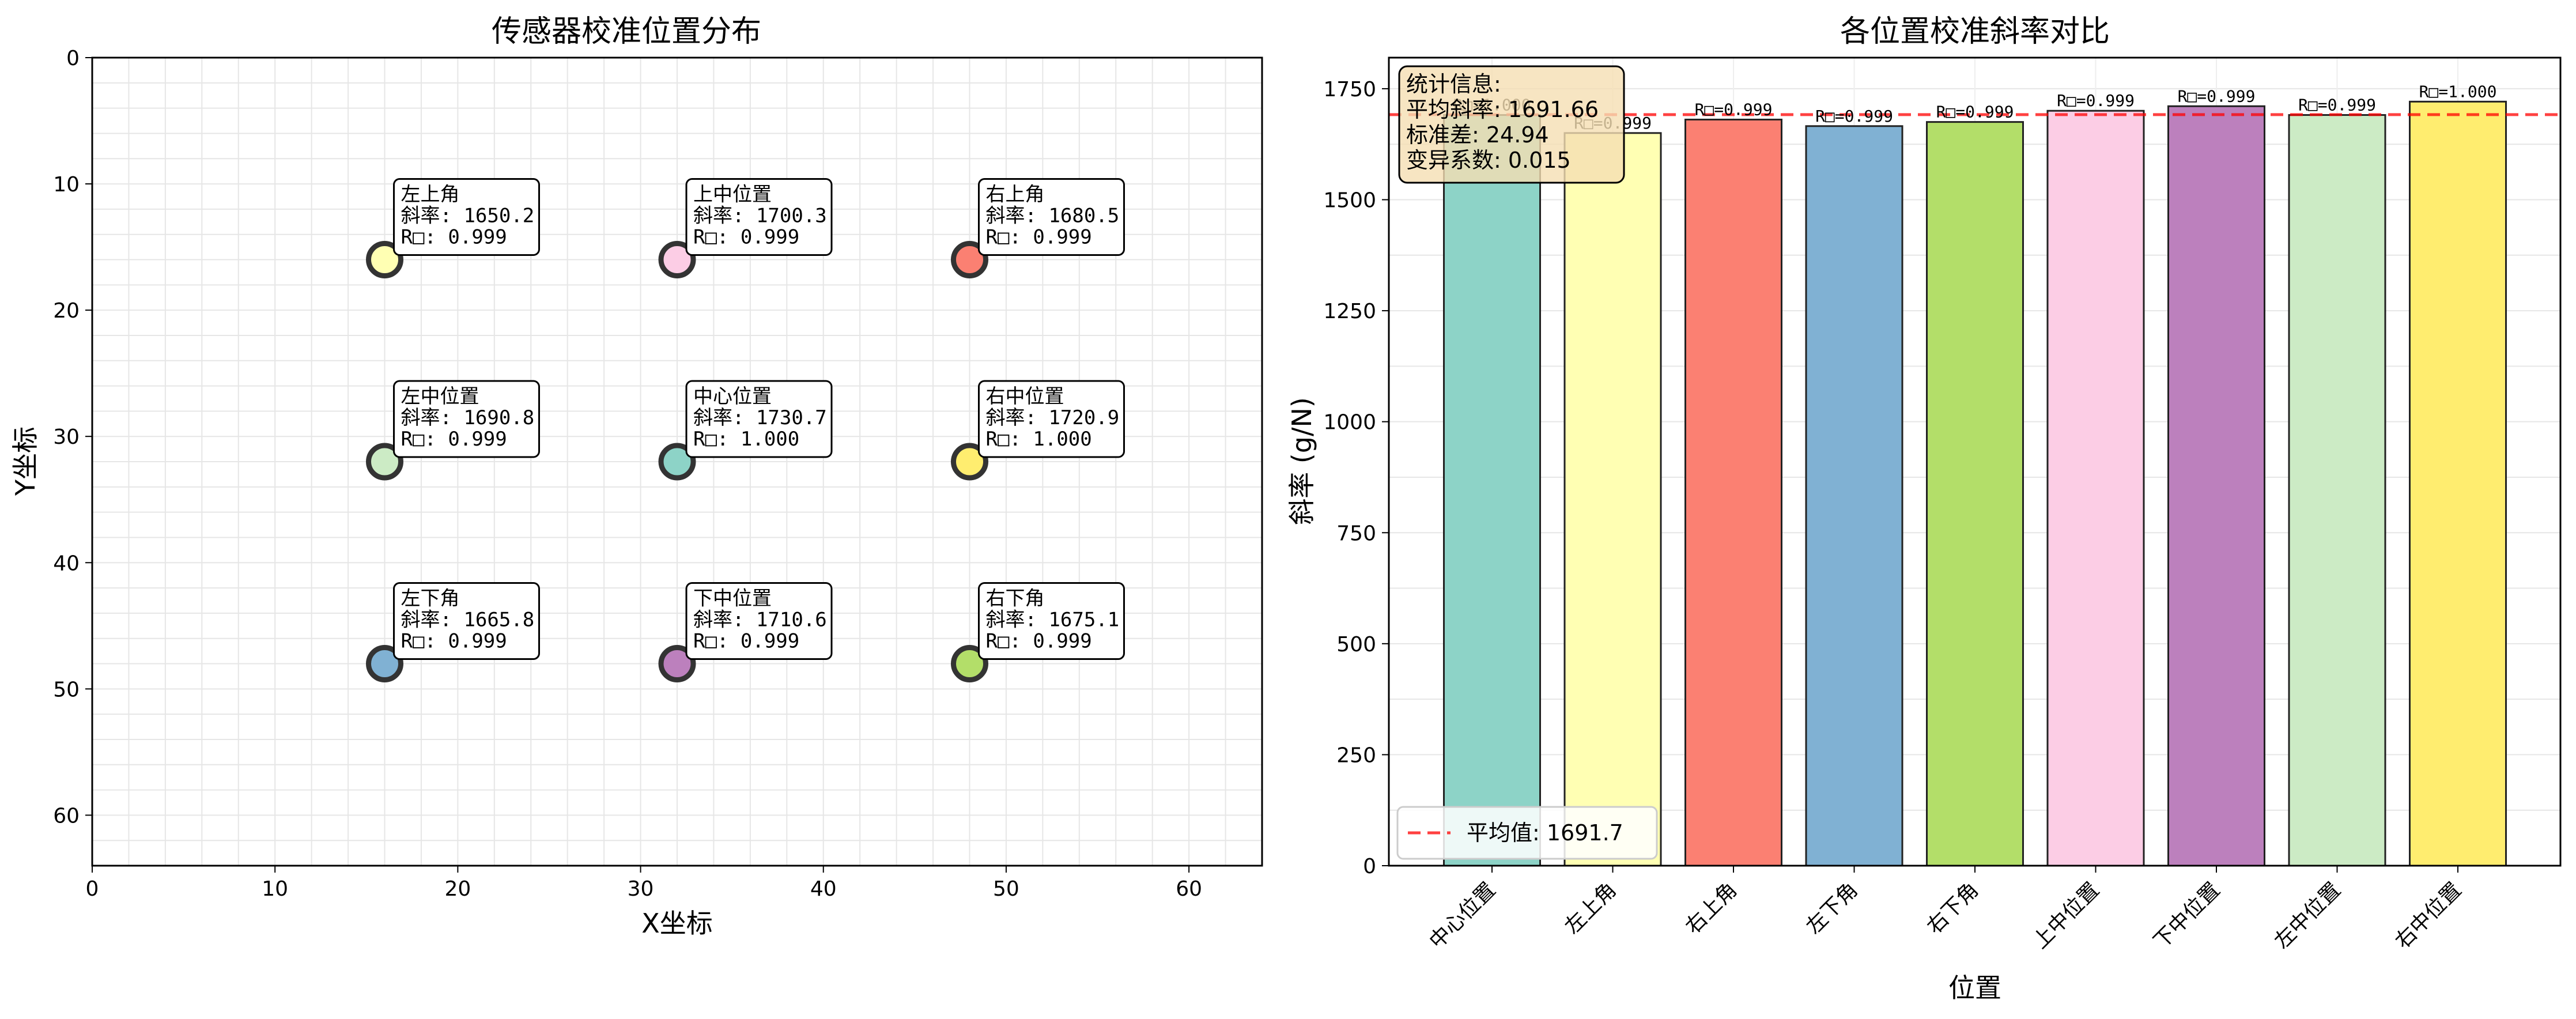 Image resolution: width=2576 pixels, height=1019 pixels. I want to click on bar-y-tick-label: 1500, so click(1349, 201).